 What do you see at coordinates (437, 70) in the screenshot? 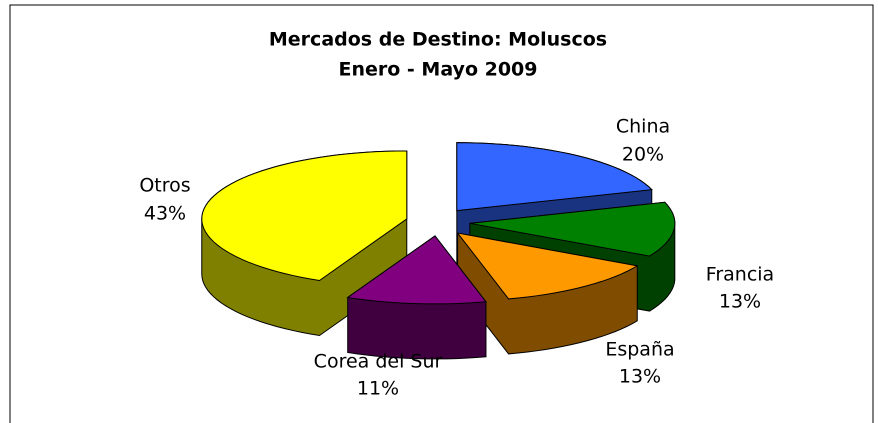
I see `chart-subtitle: Enero - Mayo 2009` at bounding box center [437, 70].